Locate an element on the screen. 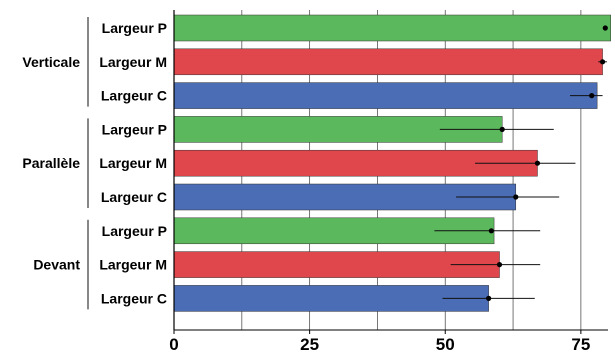 The height and width of the screenshot is (354, 615). x-tick-label-halo: 0 is located at coordinates (173, 344).